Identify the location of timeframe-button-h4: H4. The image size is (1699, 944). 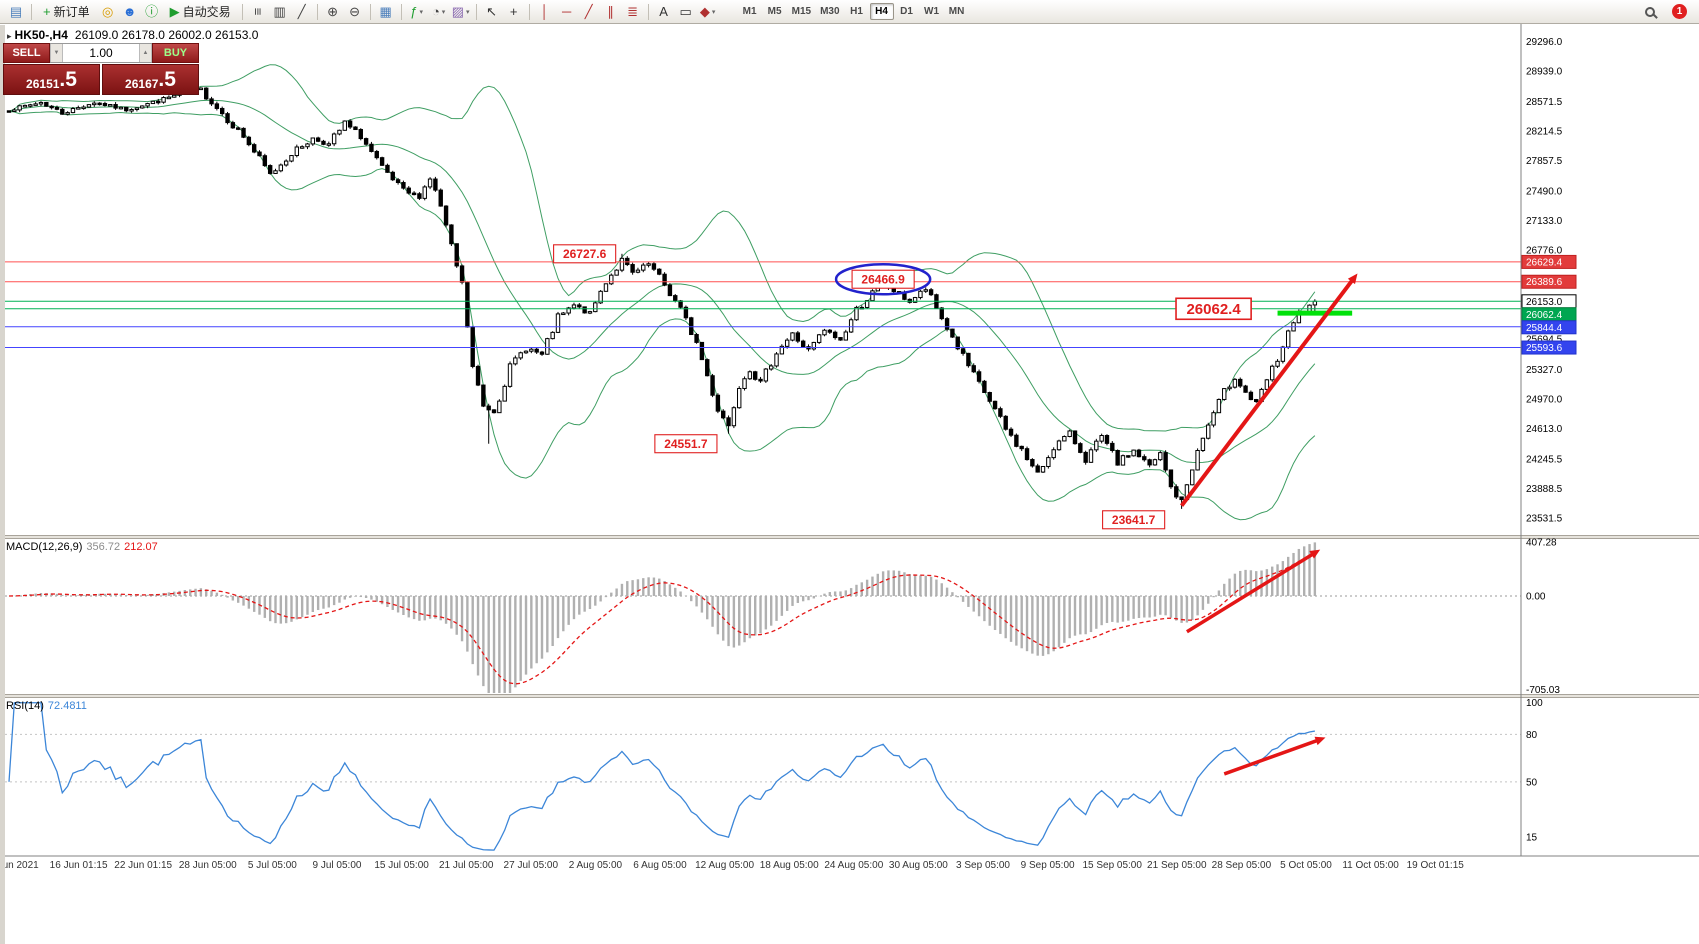
(881, 11).